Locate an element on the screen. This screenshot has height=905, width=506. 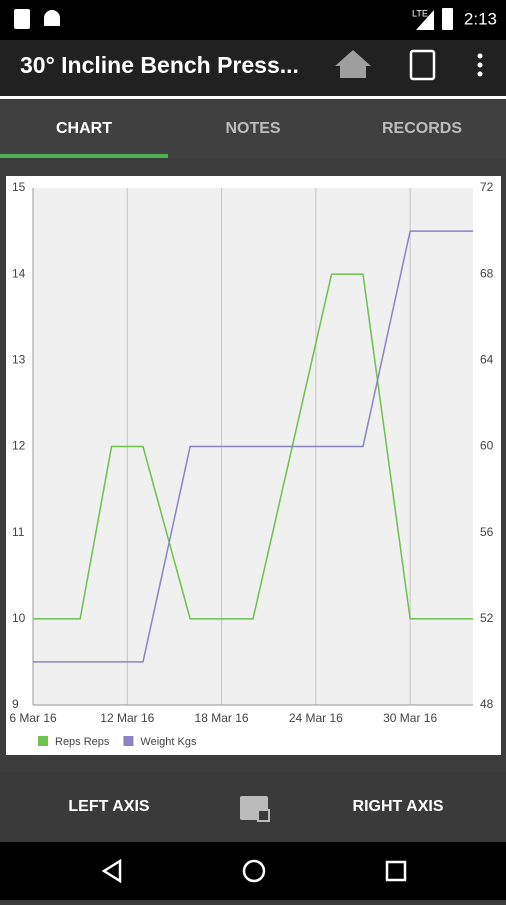
home-nav-button is located at coordinates (254, 871).